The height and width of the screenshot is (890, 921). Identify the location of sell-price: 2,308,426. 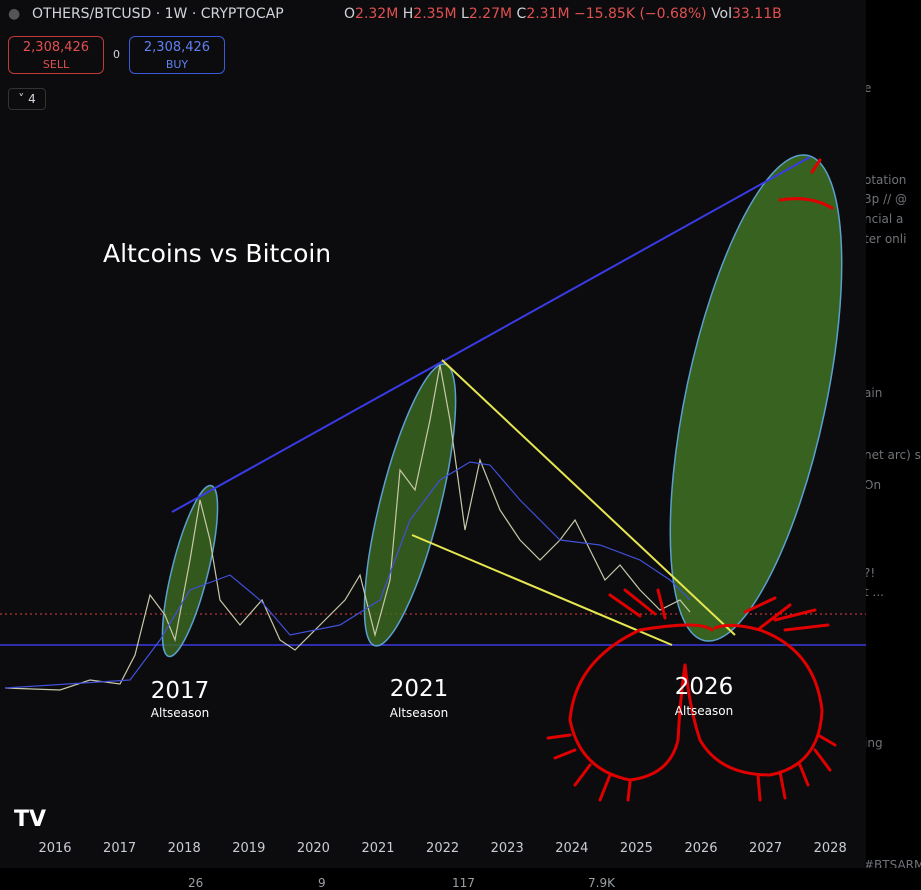
(56, 47).